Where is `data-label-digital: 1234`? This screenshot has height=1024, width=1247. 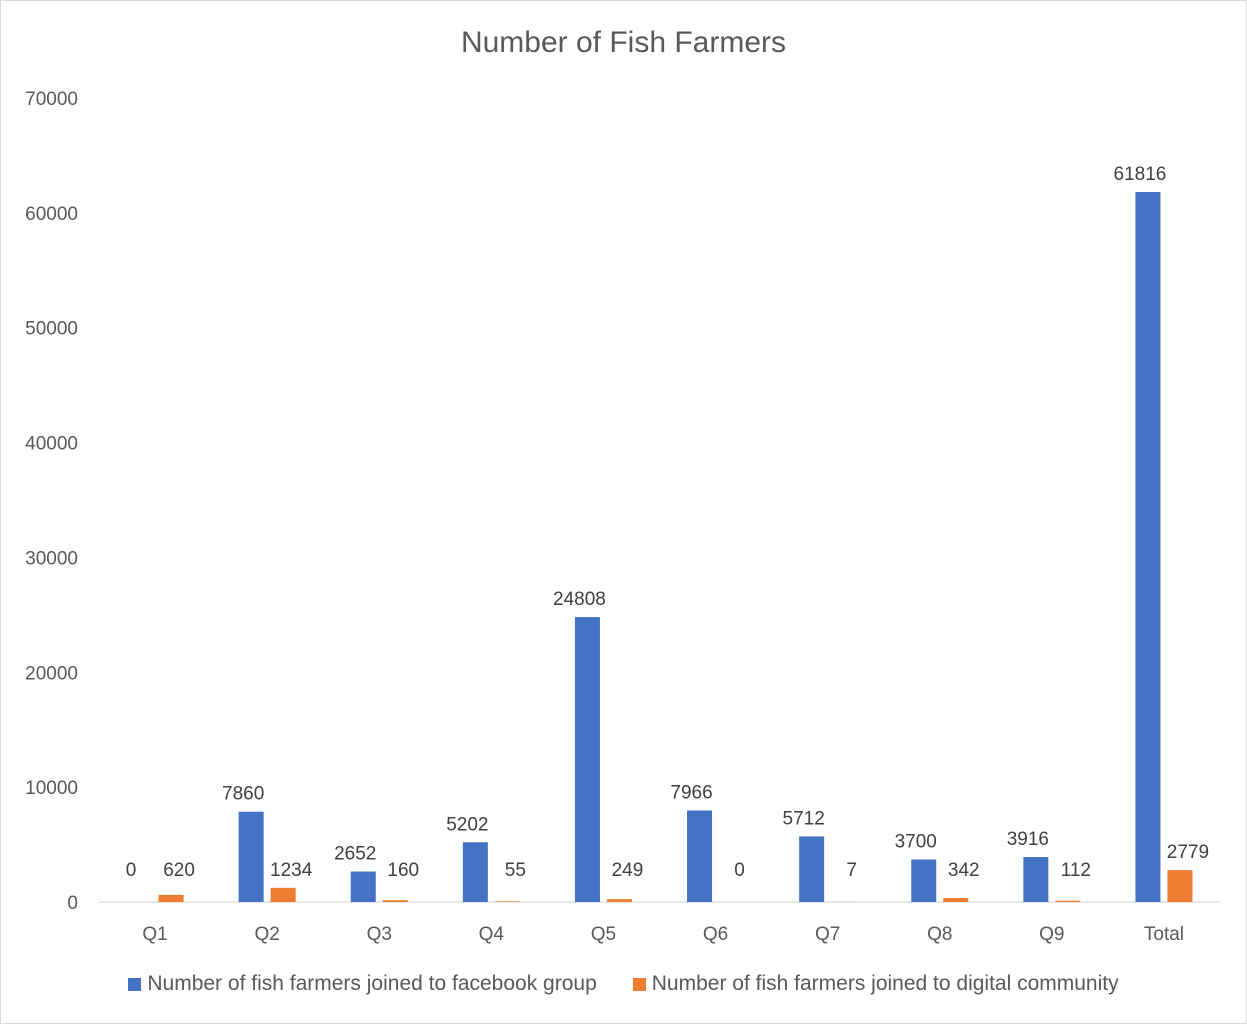
data-label-digital: 1234 is located at coordinates (291, 870).